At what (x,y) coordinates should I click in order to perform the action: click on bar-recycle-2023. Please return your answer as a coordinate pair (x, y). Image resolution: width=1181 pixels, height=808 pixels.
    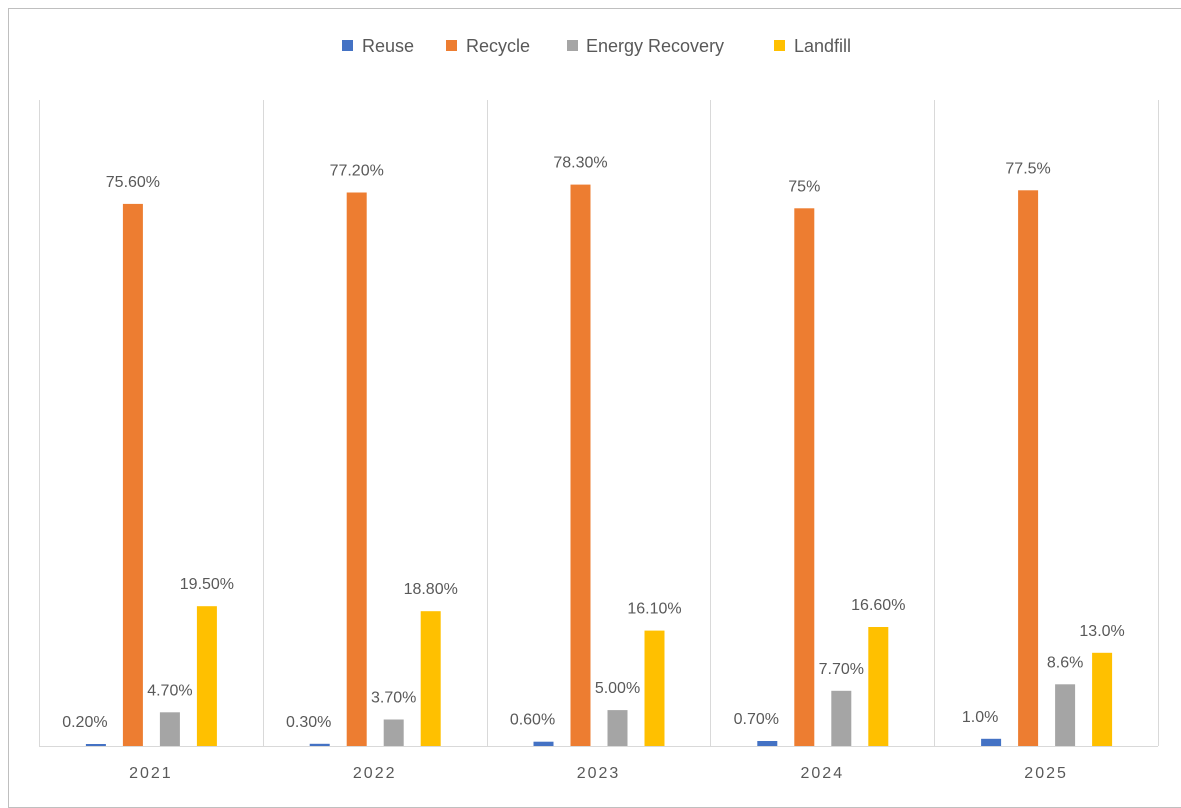
    Looking at the image, I should click on (580, 465).